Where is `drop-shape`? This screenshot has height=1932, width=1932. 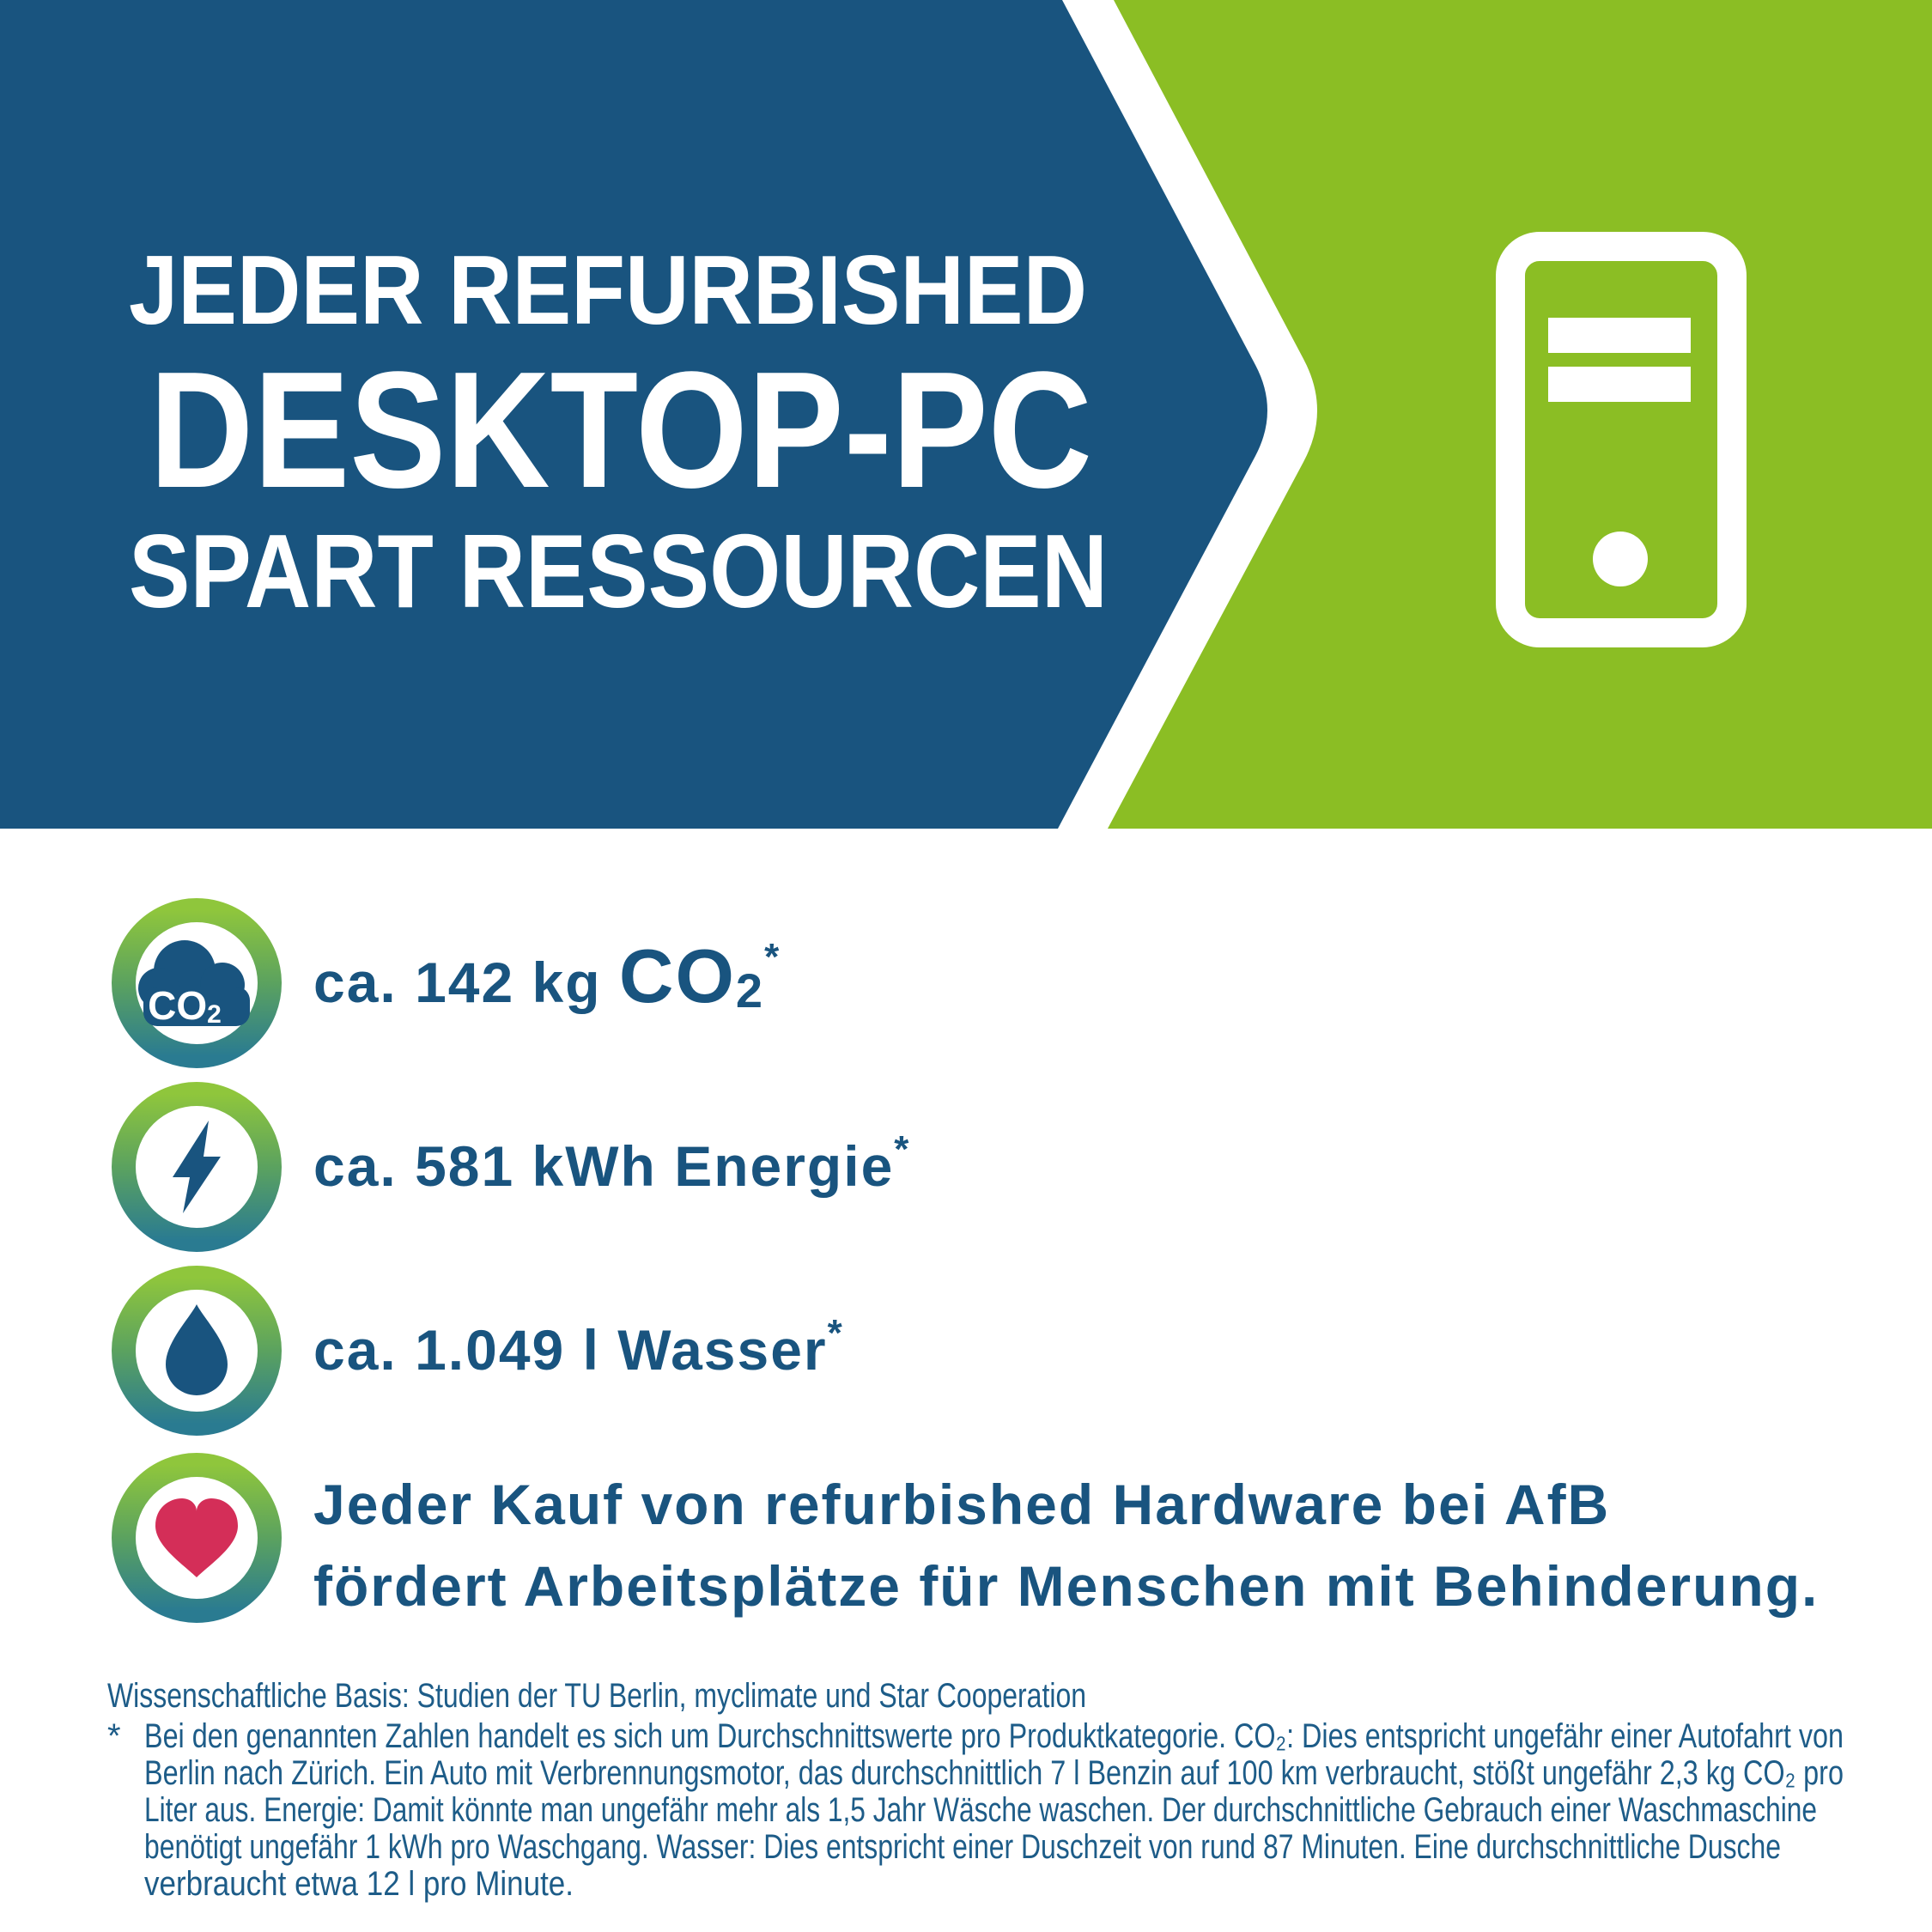 drop-shape is located at coordinates (197, 1349).